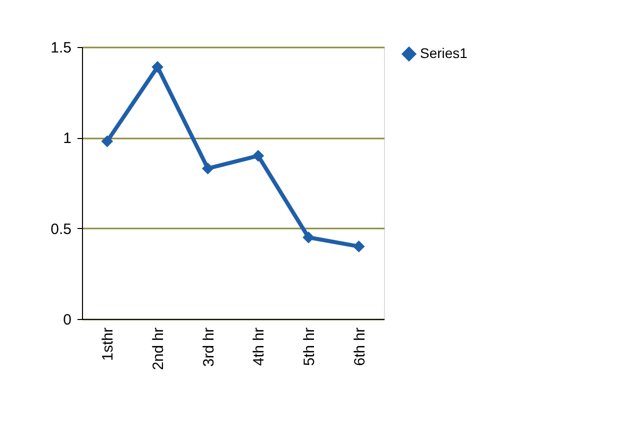  What do you see at coordinates (108, 344) in the screenshot?
I see `x-tick-label: 1sthr` at bounding box center [108, 344].